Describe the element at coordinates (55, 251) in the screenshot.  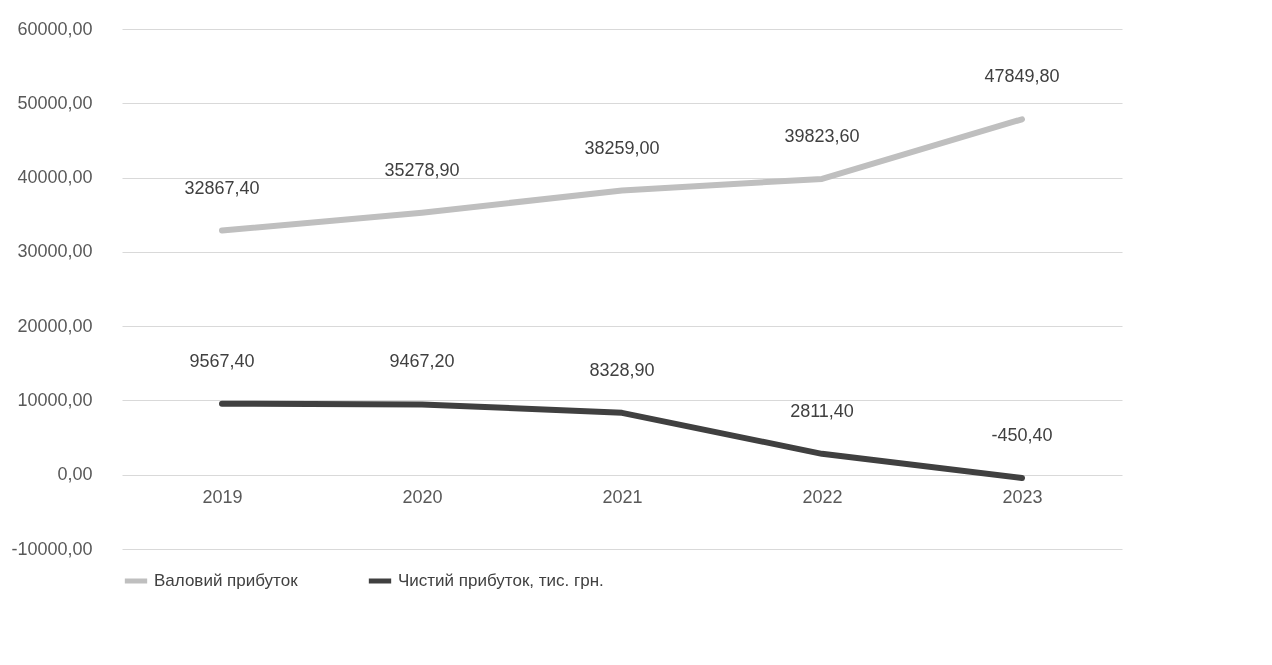
I see `y-tick-label: 30000,00` at that location.